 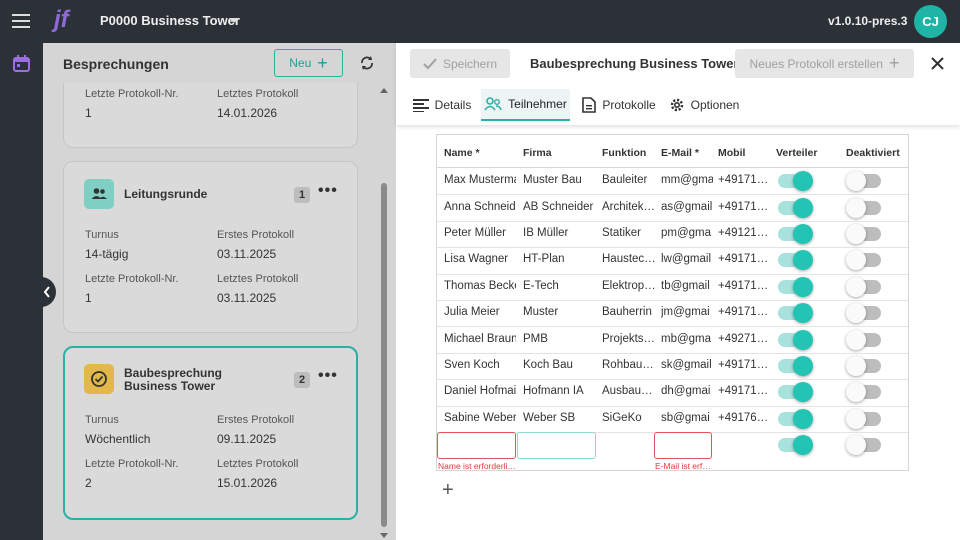 I want to click on cell-firma: PMB, so click(x=535, y=338).